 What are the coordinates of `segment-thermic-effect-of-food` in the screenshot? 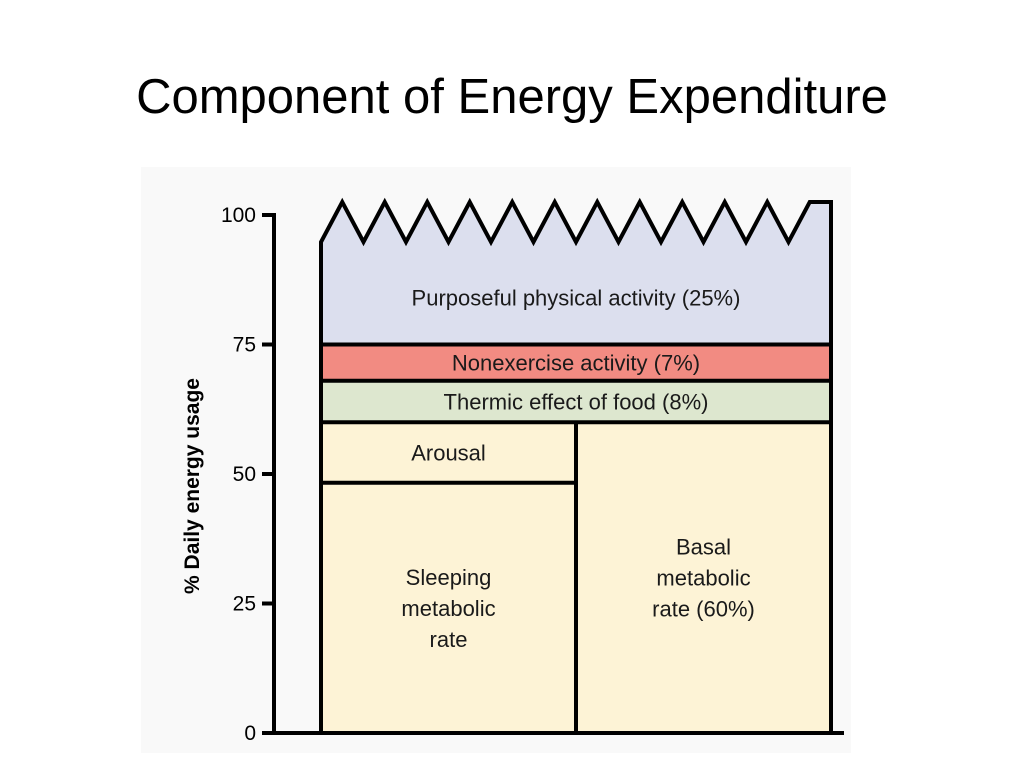 It's located at (576, 401).